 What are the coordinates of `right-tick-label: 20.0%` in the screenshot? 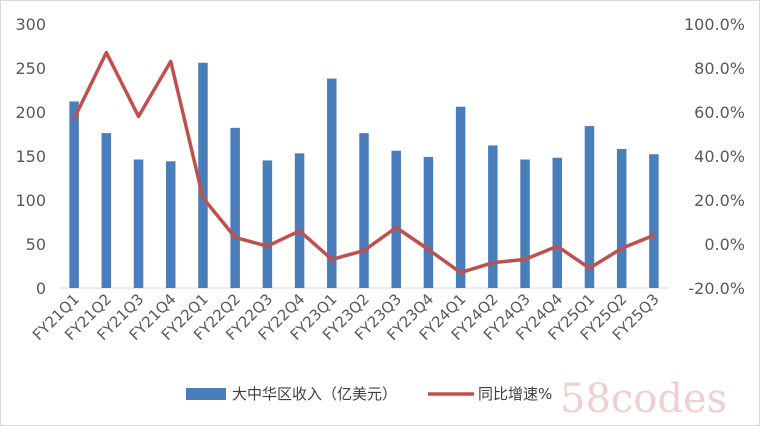 It's located at (719, 200).